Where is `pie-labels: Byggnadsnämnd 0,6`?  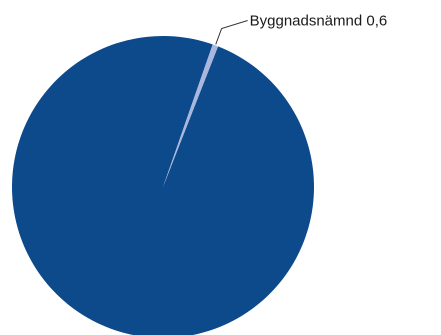 pie-labels: Byggnadsnämnd 0,6 is located at coordinates (301, 28).